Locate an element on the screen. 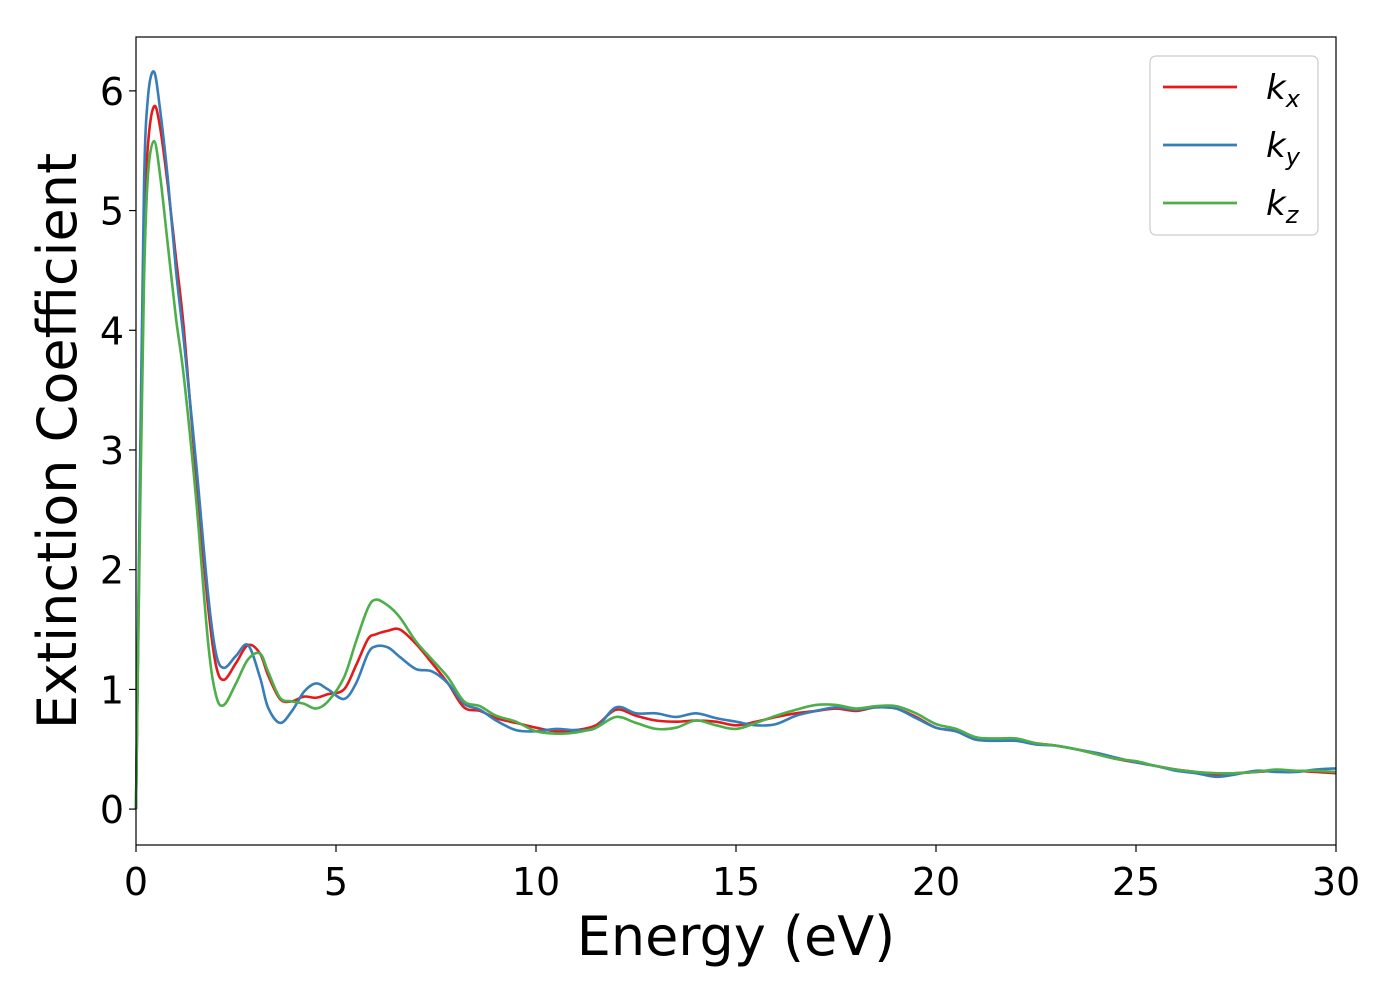 The height and width of the screenshot is (1000, 1400). x-tick-label: 20 is located at coordinates (936, 882).